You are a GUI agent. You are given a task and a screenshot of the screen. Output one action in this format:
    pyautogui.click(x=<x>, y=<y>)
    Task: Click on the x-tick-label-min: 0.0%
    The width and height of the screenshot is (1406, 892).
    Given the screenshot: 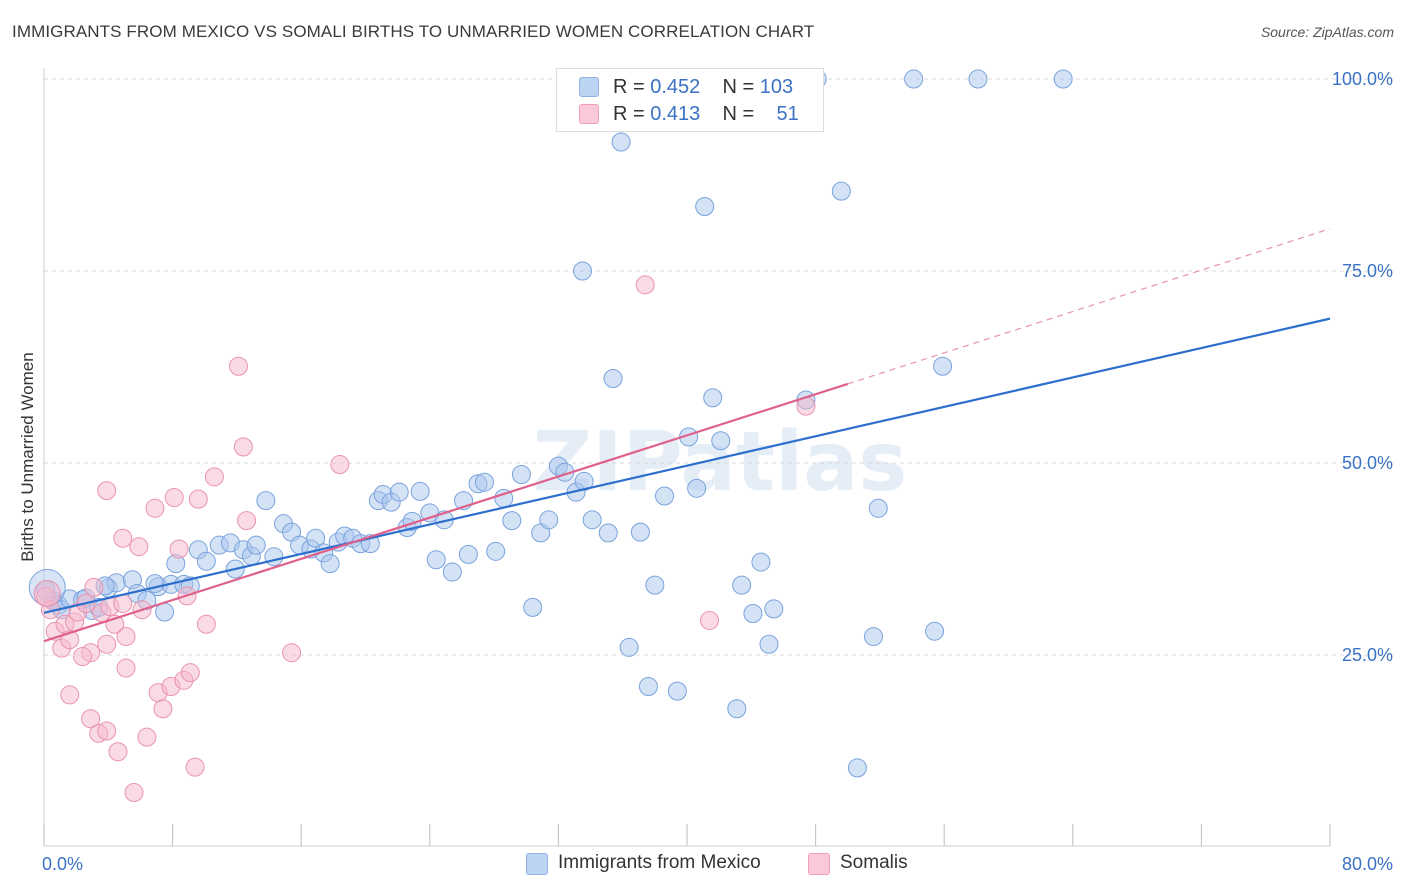 What is the action you would take?
    pyautogui.click(x=62, y=864)
    